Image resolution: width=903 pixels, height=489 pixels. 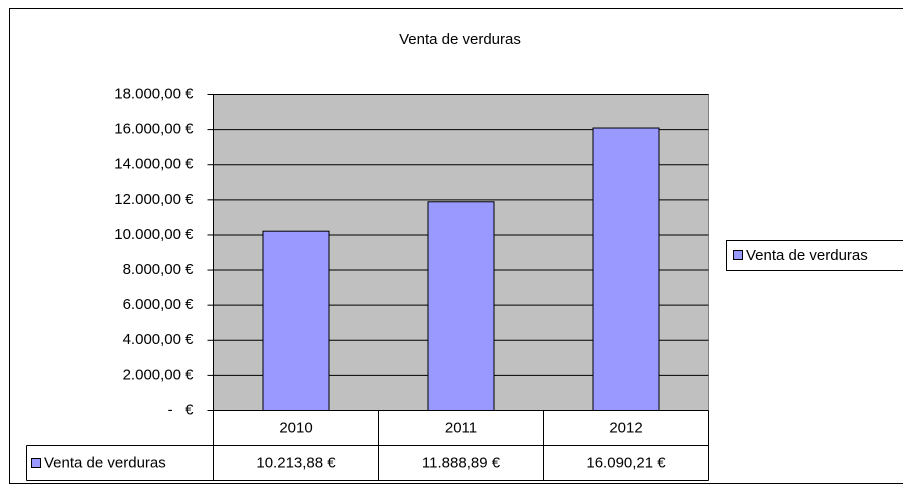 What do you see at coordinates (154, 129) in the screenshot?
I see `y-tick-label: 16.000,00 €` at bounding box center [154, 129].